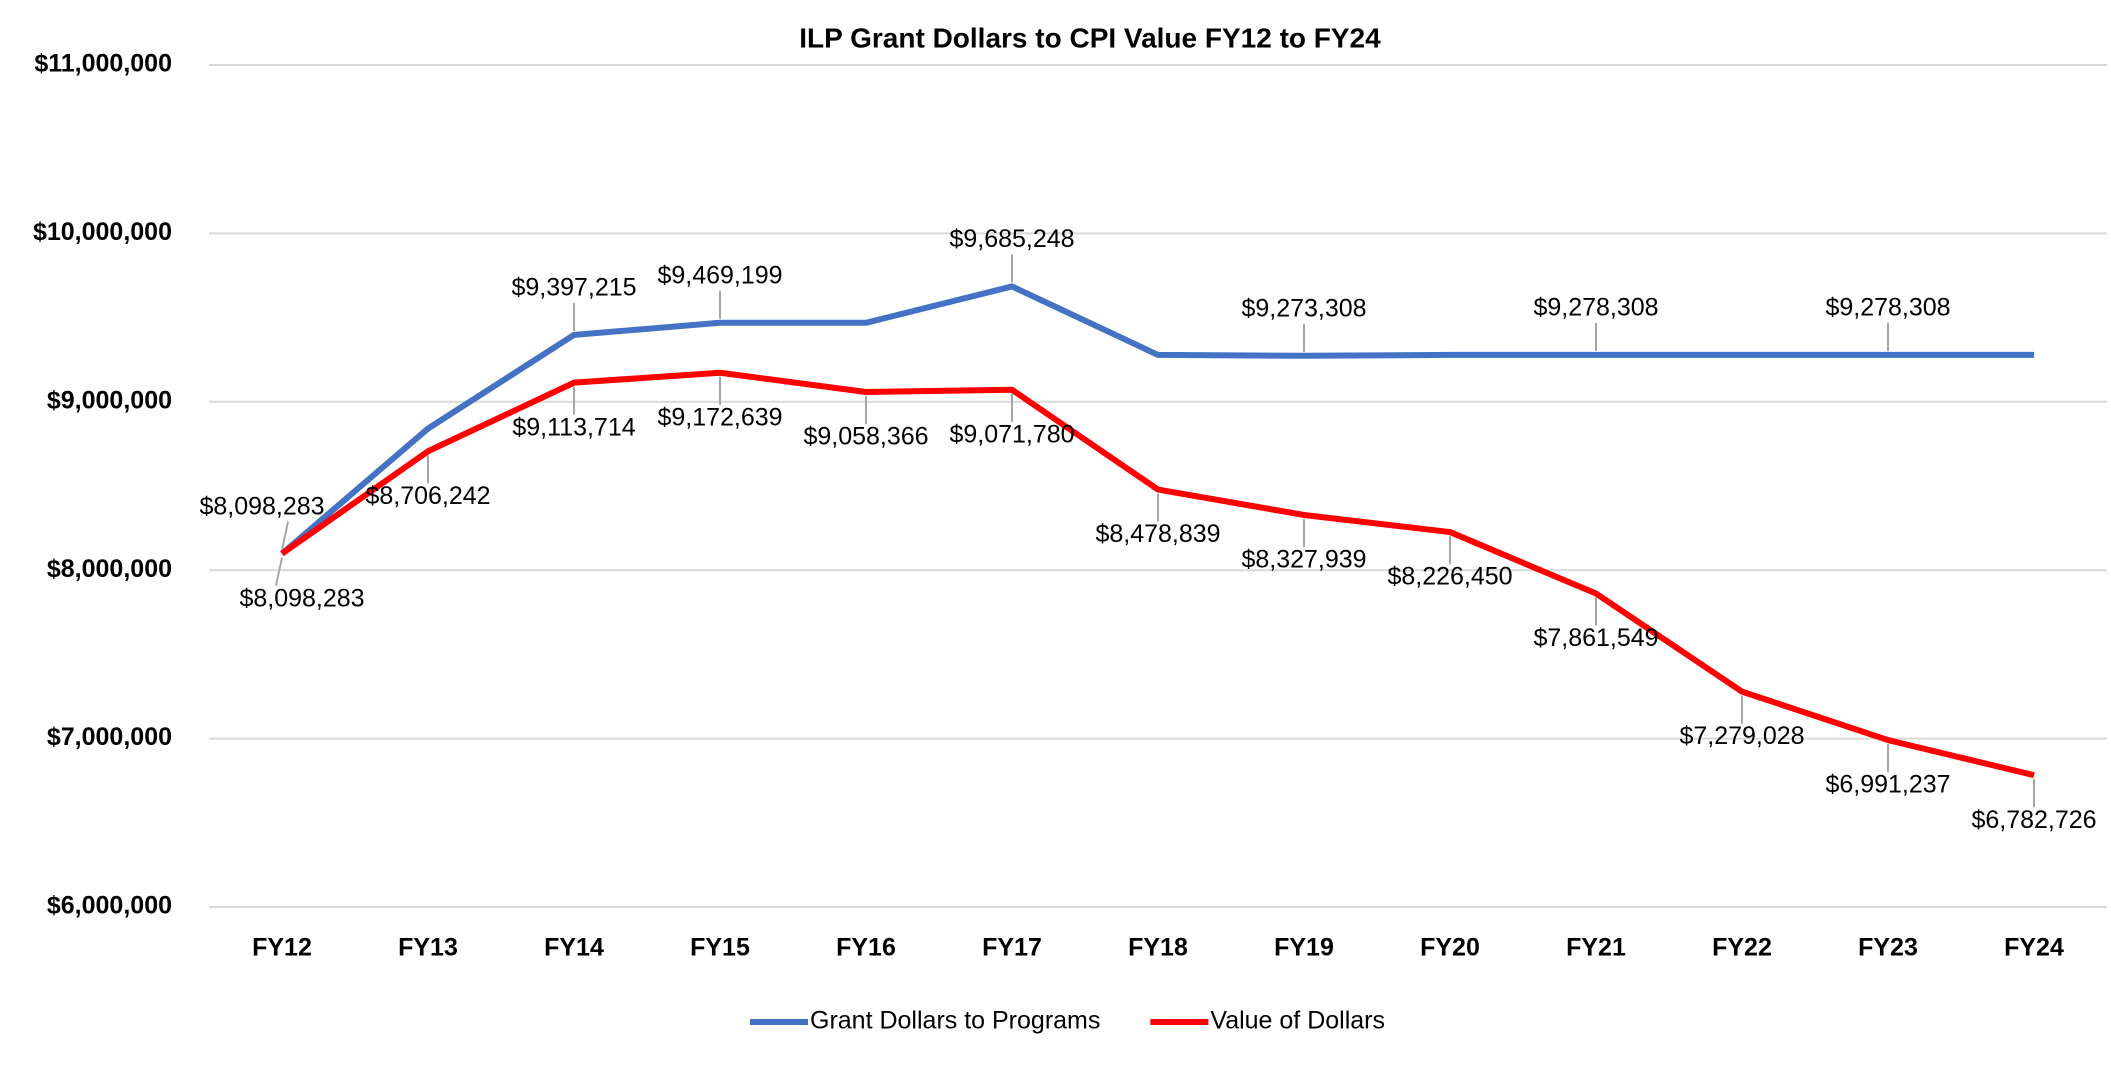  What do you see at coordinates (720, 948) in the screenshot?
I see `x-tick-label: FY15` at bounding box center [720, 948].